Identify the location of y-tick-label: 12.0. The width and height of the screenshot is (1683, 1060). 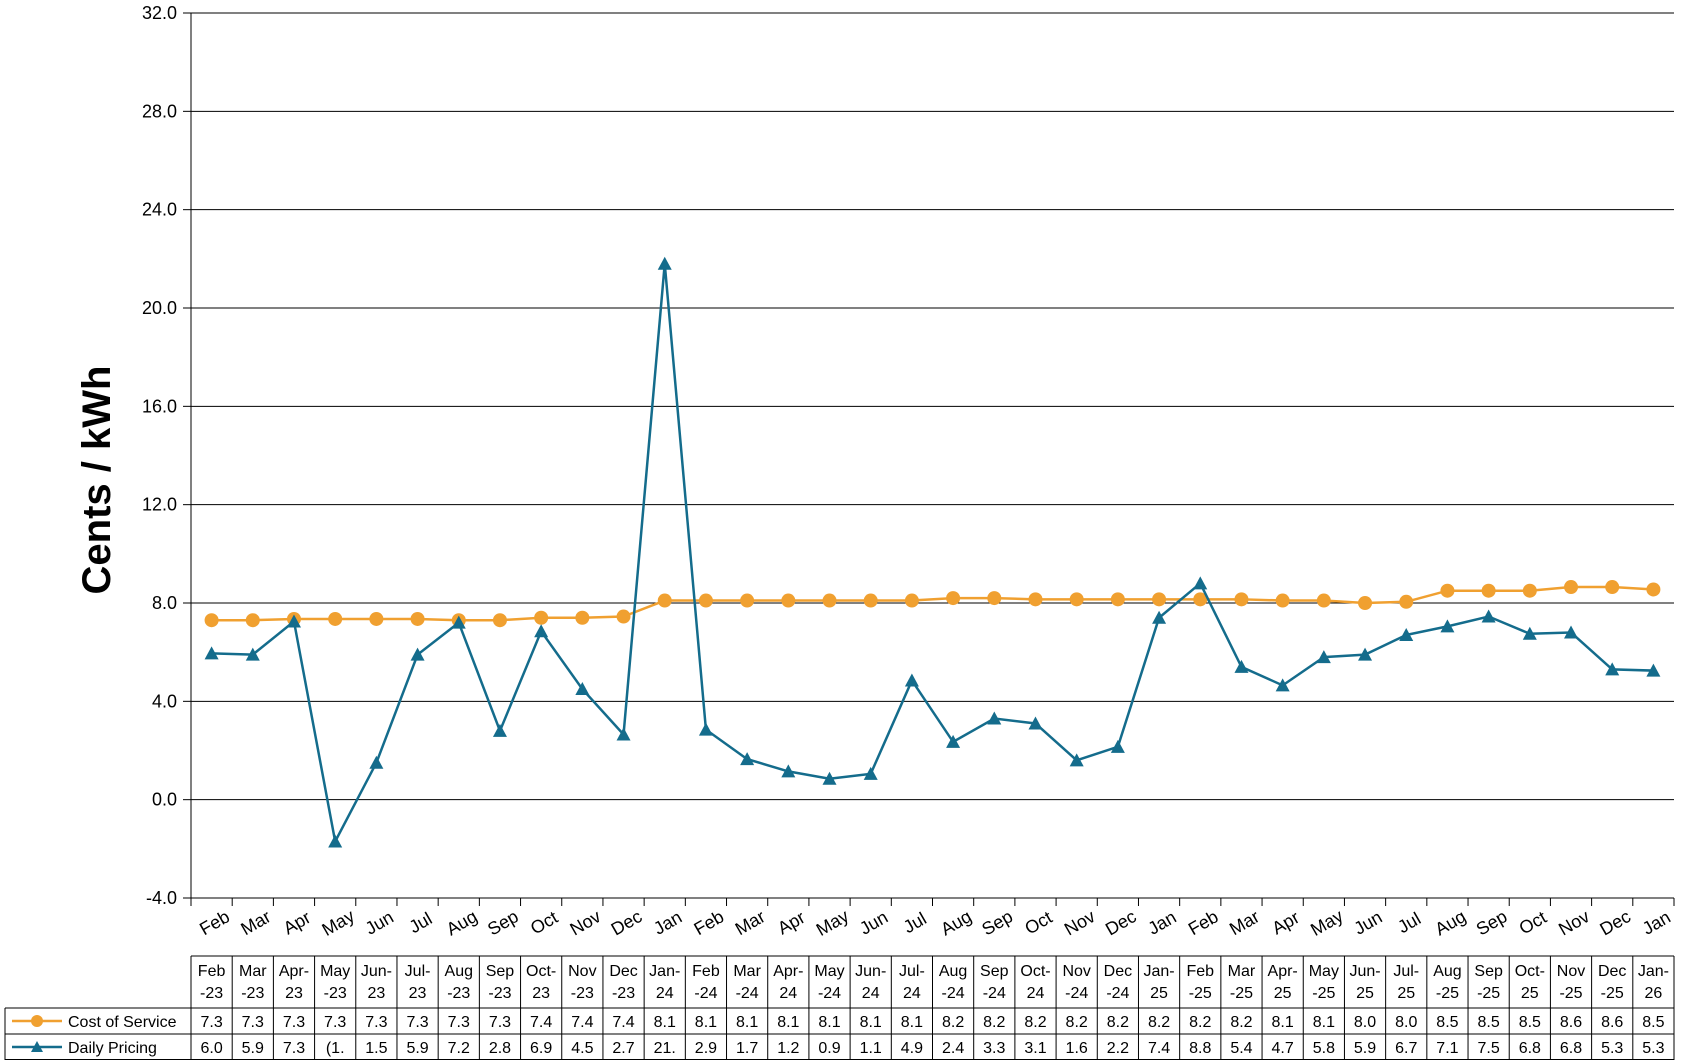
(159, 505).